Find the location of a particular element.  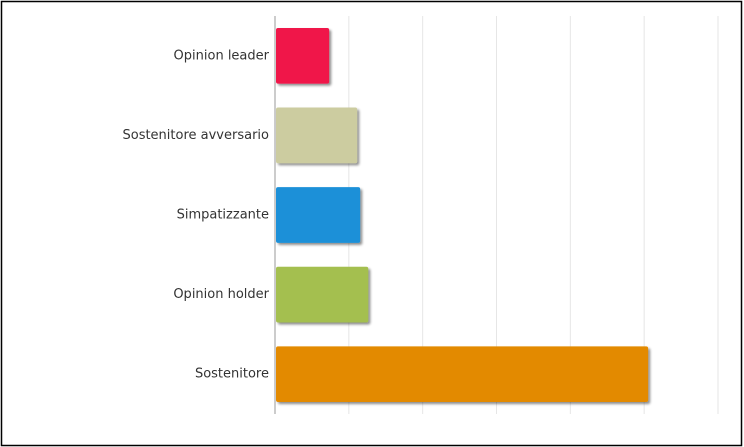

y-tick-label: Sostenitore is located at coordinates (232, 374).